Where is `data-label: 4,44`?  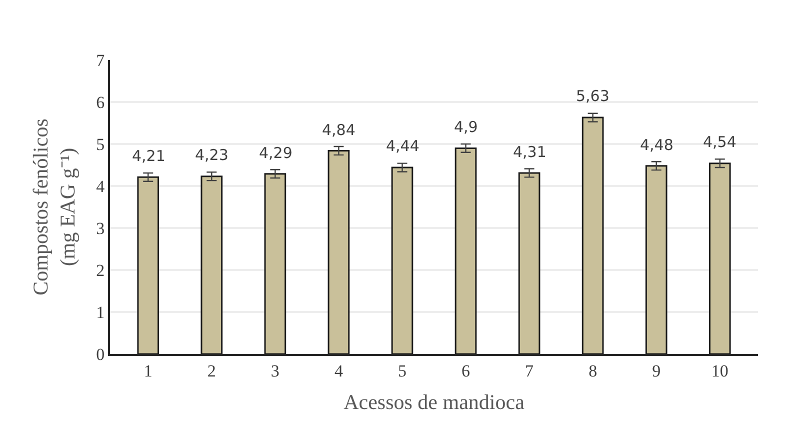 data-label: 4,44 is located at coordinates (403, 146).